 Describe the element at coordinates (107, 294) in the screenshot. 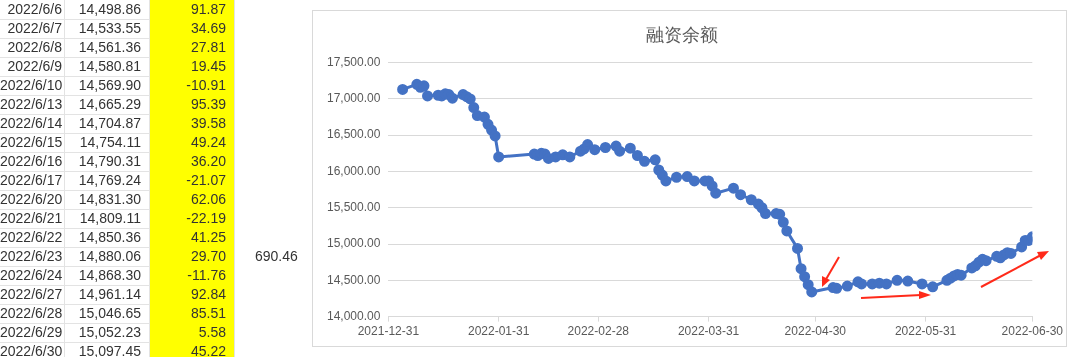

I see `data-label: 14,961.14` at that location.